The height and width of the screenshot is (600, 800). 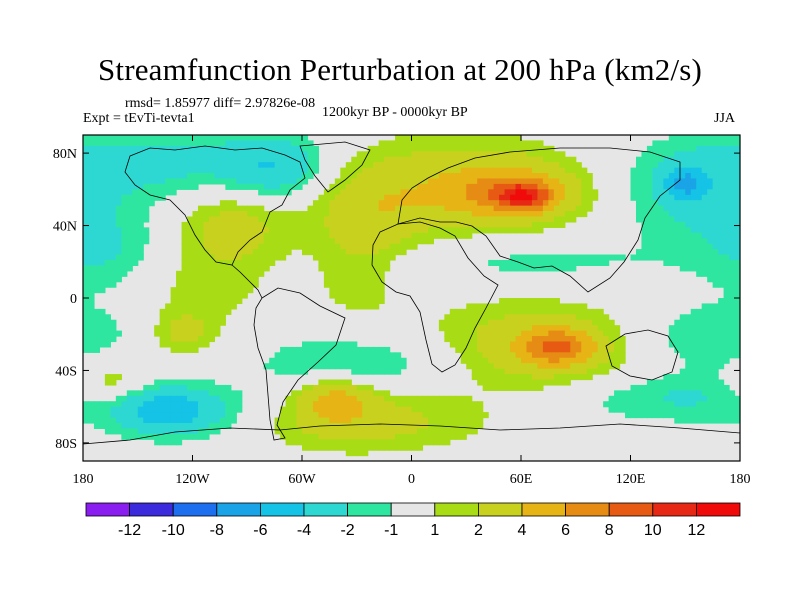 What do you see at coordinates (302, 479) in the screenshot?
I see `x-tick-label: 60W` at bounding box center [302, 479].